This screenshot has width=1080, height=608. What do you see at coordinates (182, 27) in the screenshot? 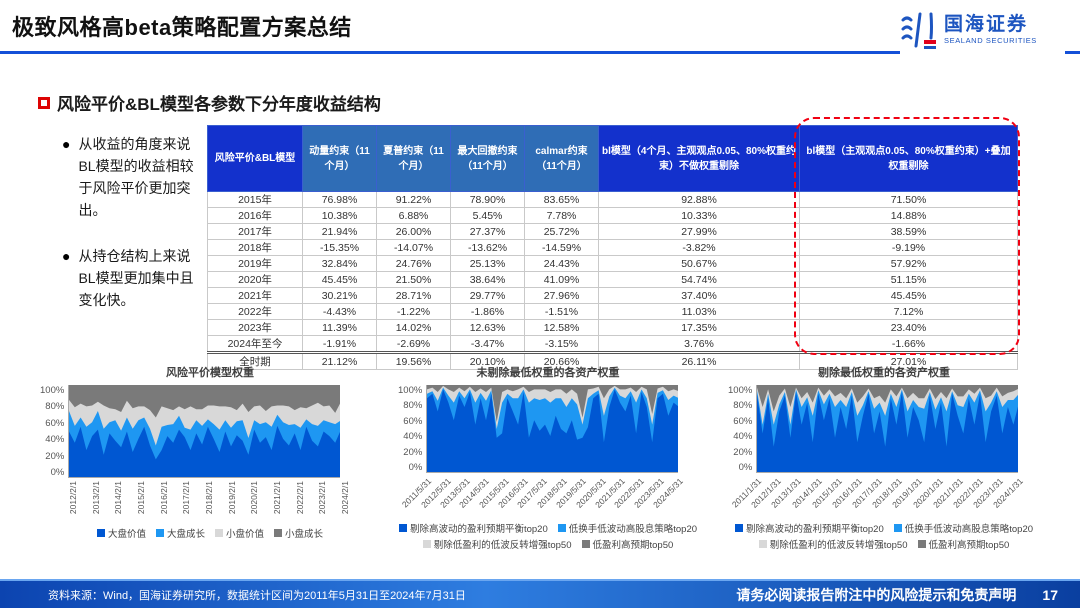
I see `page-title: 极致风格高beta策略配置方案总结` at bounding box center [182, 27].